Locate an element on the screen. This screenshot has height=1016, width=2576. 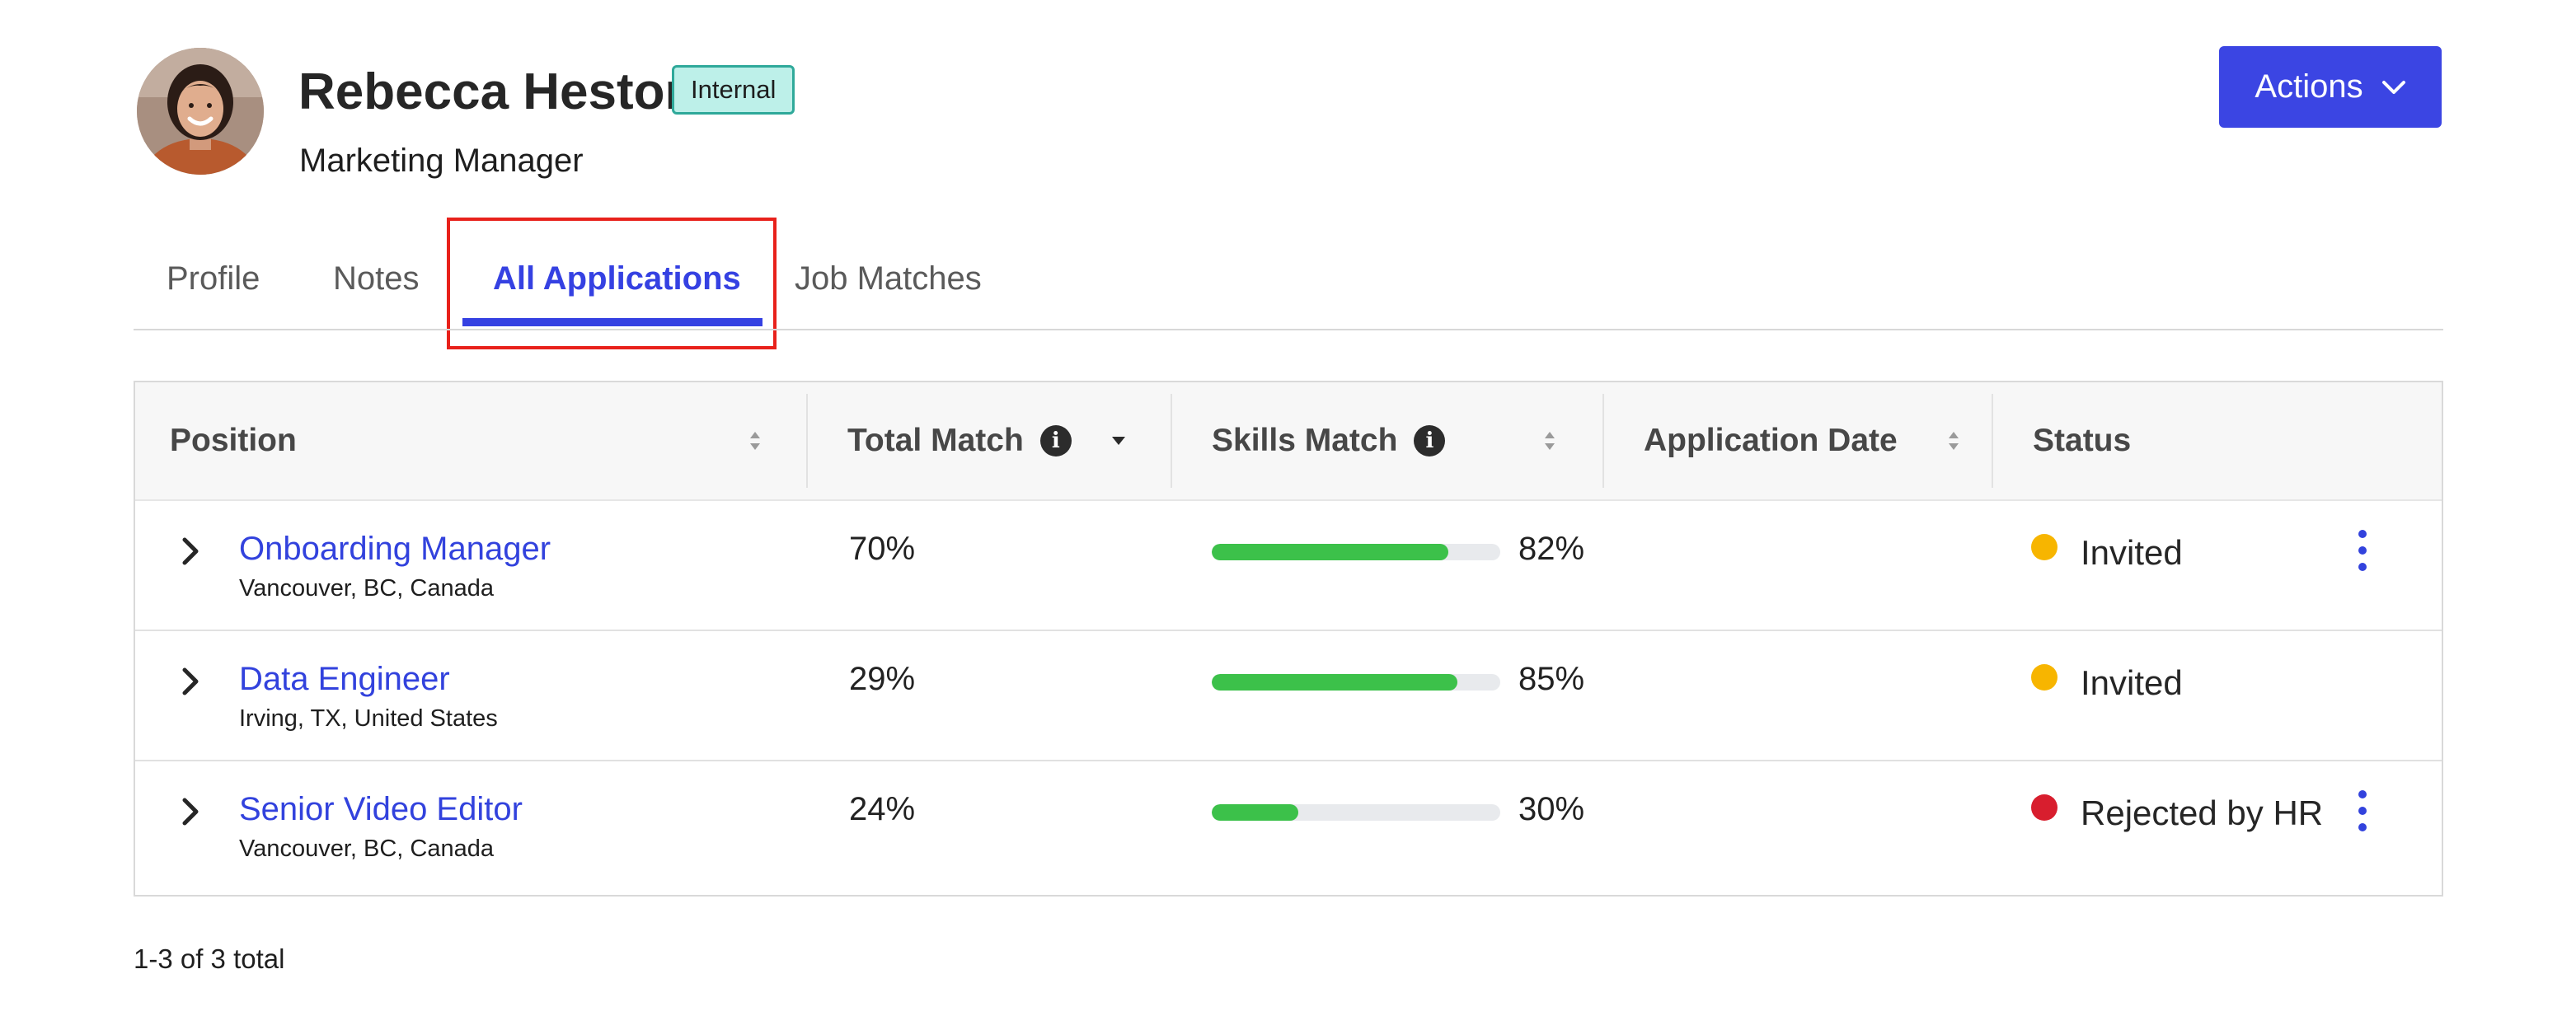
column-header-total-match: Total Match i is located at coordinates (960, 441).